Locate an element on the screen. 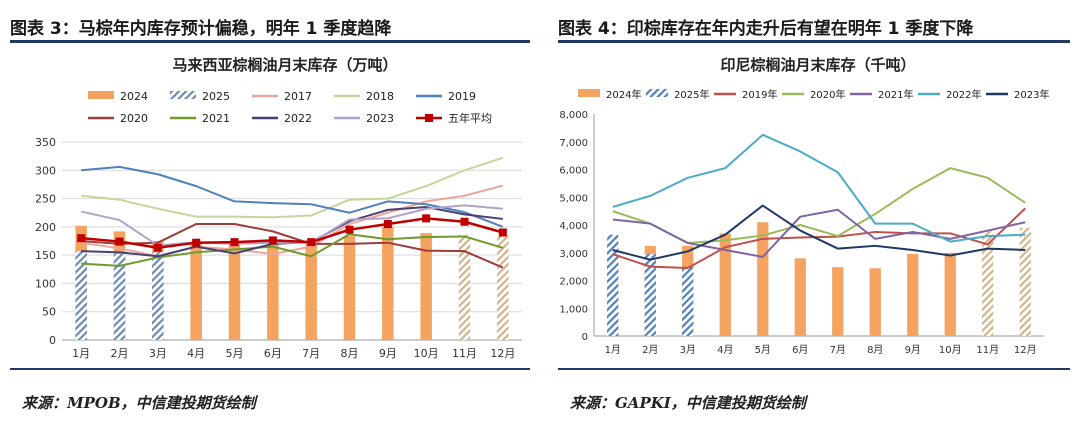 The height and width of the screenshot is (430, 1080). legend-label: 2024 is located at coordinates (134, 96).